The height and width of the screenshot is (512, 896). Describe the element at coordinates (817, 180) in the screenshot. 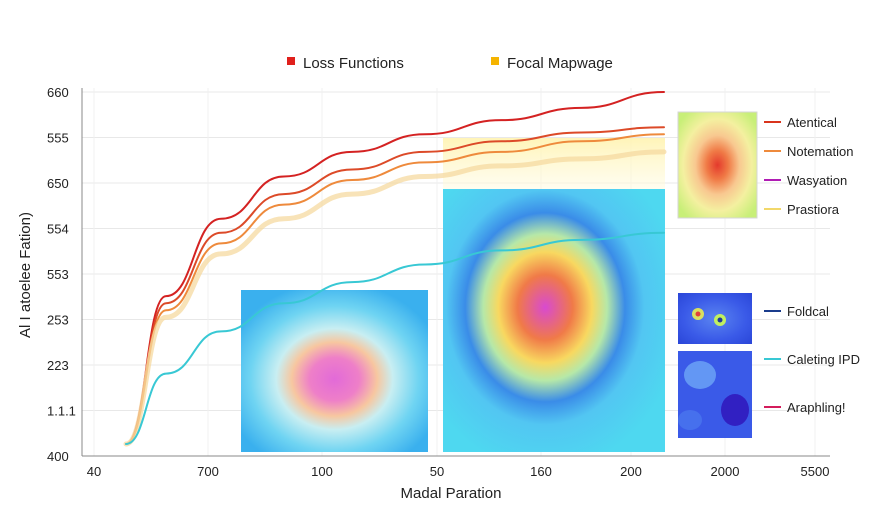

I see `right-legend-label: Wasyation` at that location.